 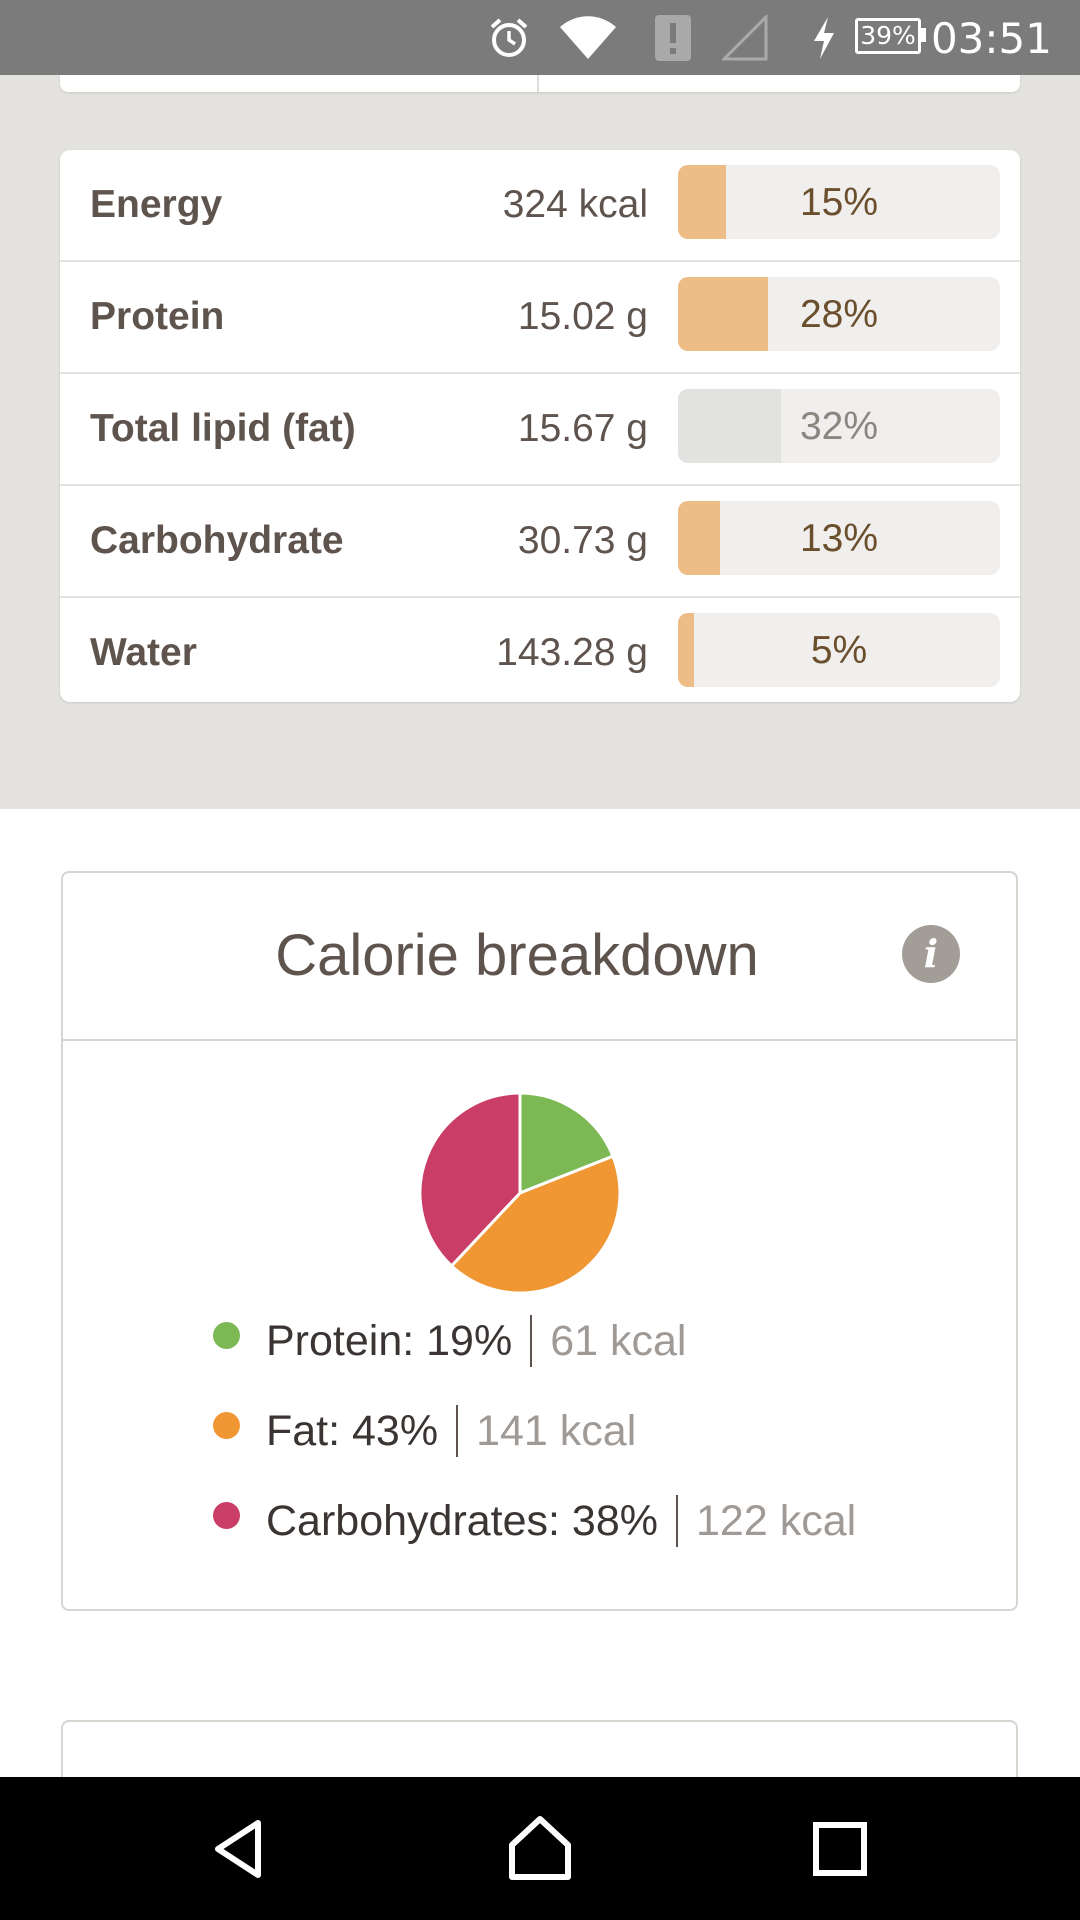 What do you see at coordinates (582, 316) in the screenshot?
I see `nutrient-value: 15.02 g` at bounding box center [582, 316].